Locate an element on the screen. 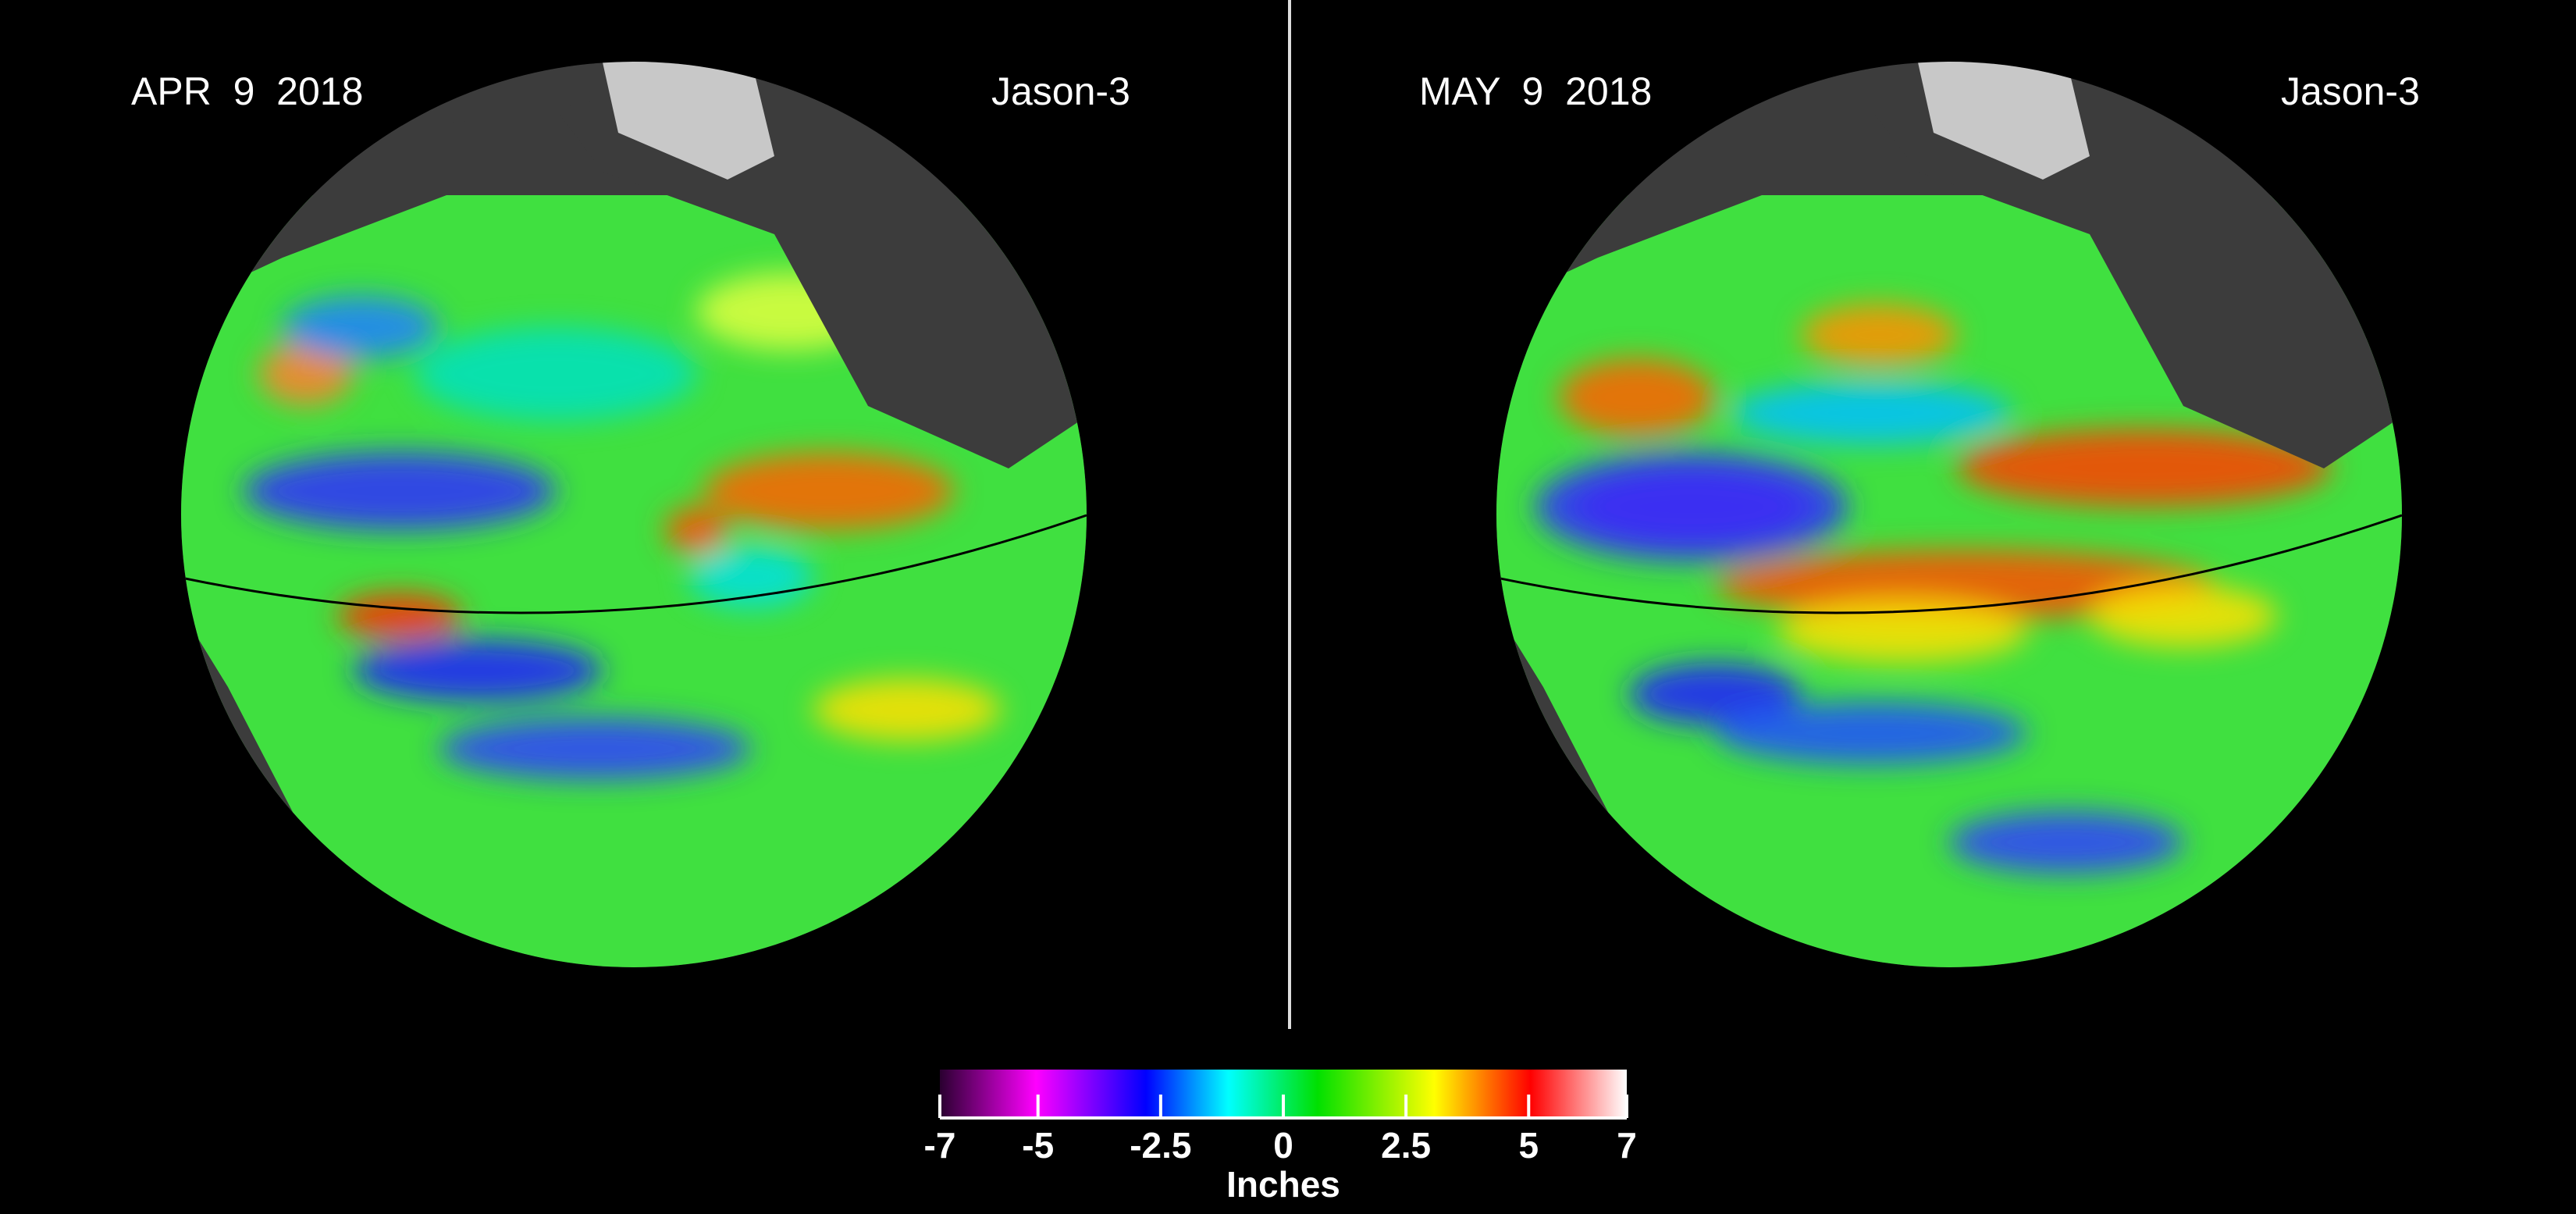  colorbar-tick-label: -2.5 is located at coordinates (1161, 1145).